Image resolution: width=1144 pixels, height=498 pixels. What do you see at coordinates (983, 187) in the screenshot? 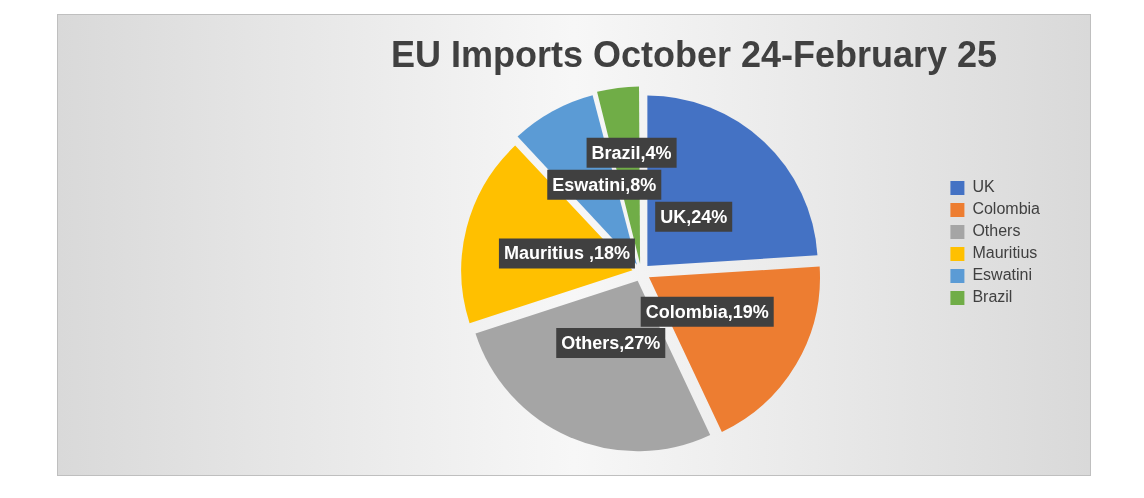
I see `legend-label: UK` at bounding box center [983, 187].